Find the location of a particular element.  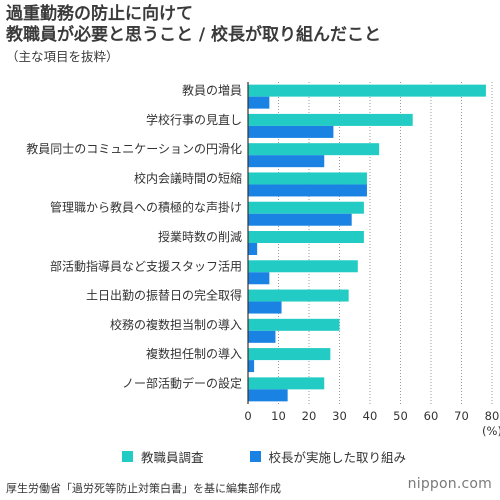

x-tick-label: 10 is located at coordinates (278, 416).